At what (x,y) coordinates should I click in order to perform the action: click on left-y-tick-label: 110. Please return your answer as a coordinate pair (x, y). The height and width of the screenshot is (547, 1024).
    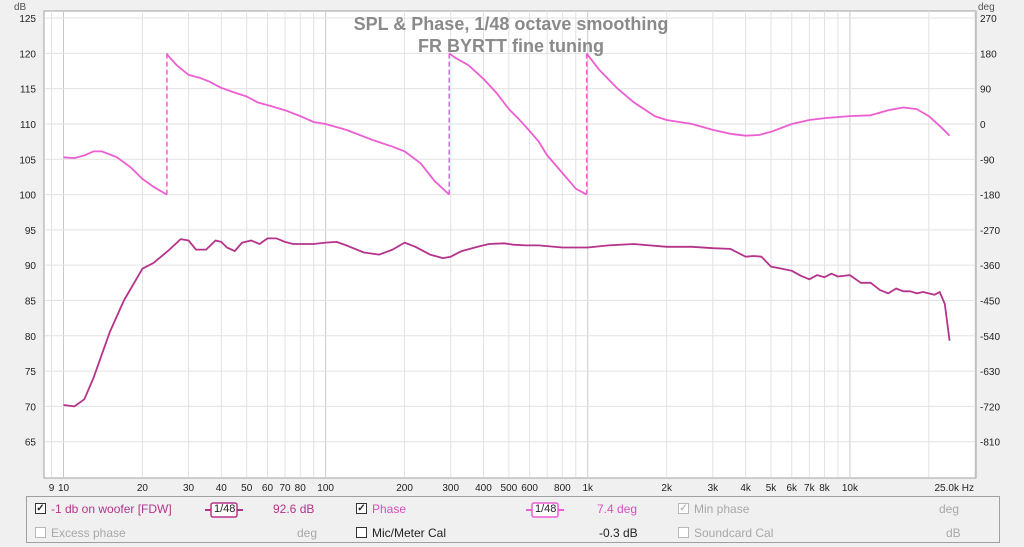
    Looking at the image, I should click on (28, 125).